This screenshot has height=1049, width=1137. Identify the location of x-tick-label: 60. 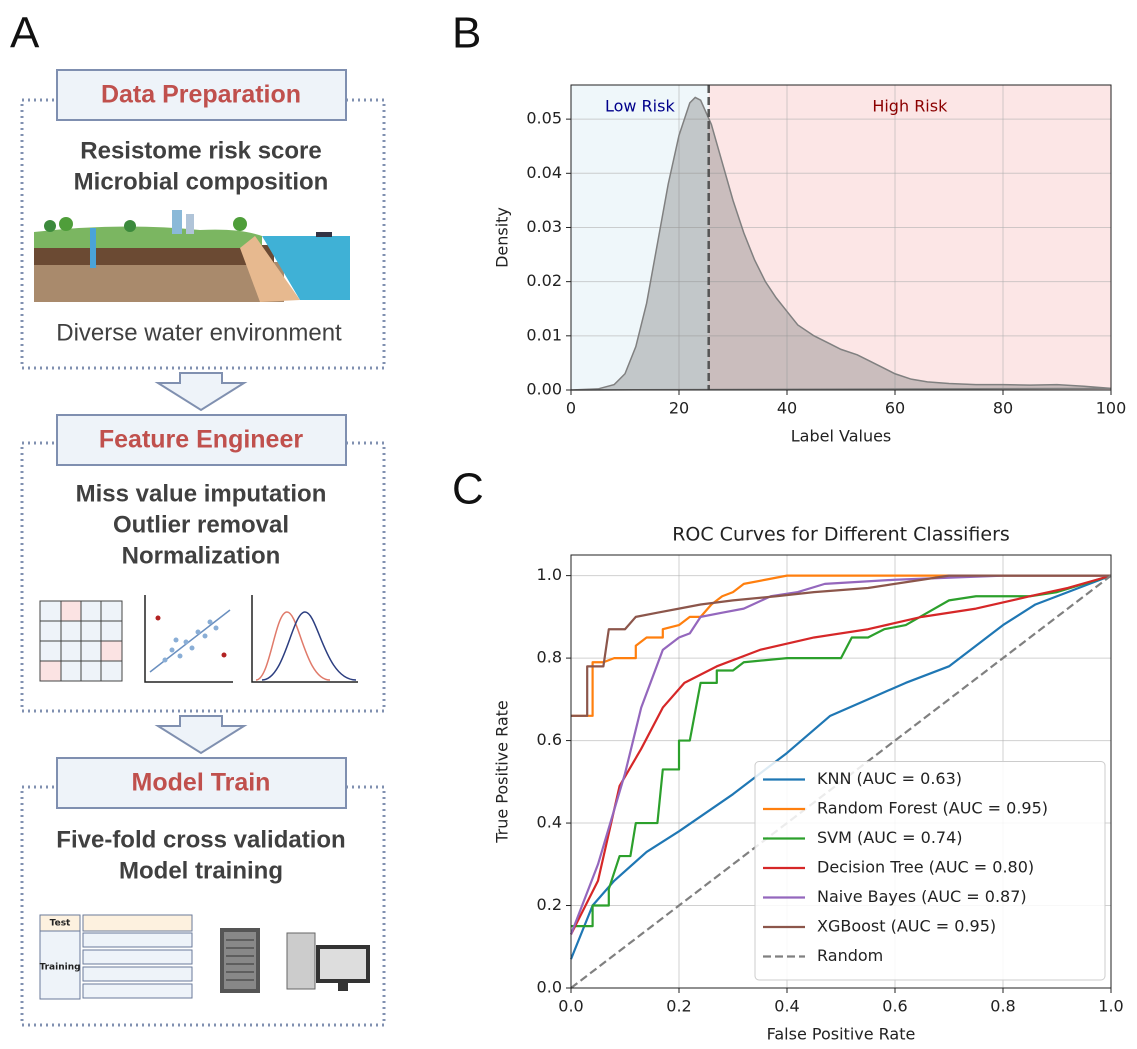
(895, 408).